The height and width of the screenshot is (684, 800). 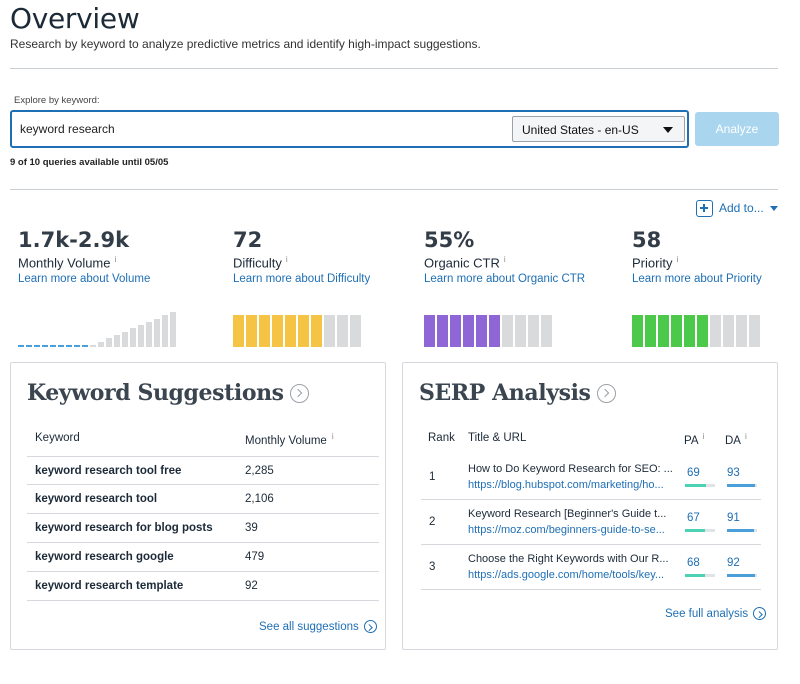 I want to click on priority-value: 58, so click(x=647, y=240).